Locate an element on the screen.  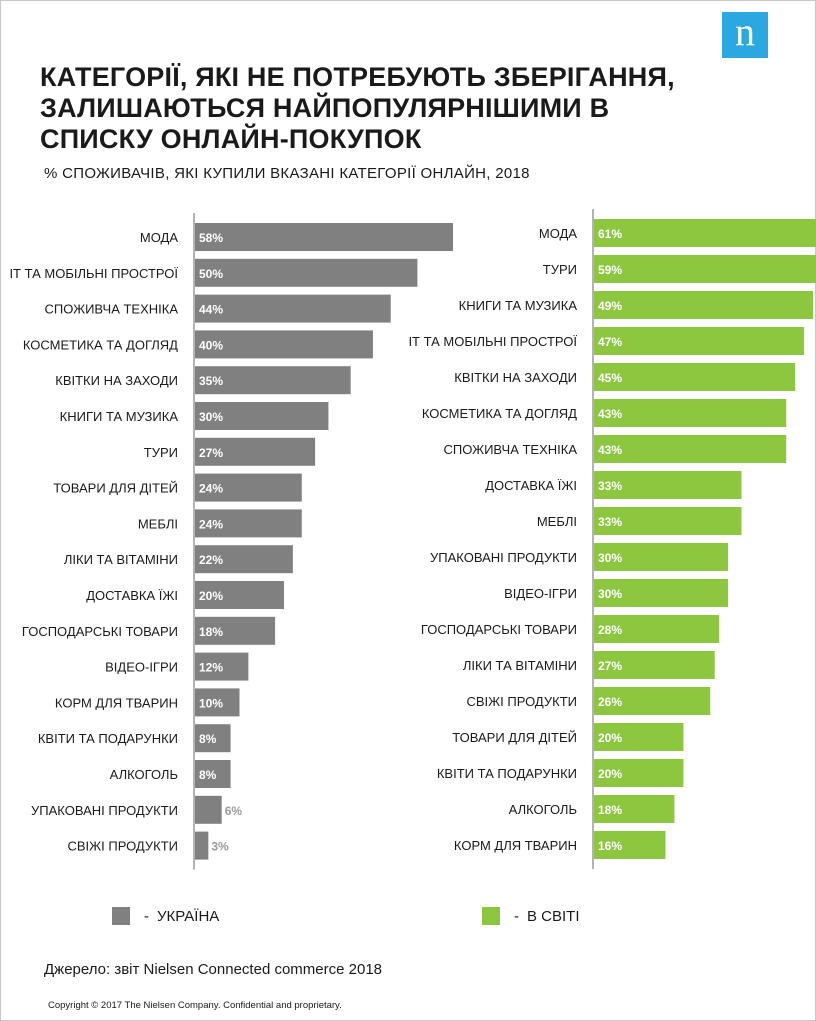
value-label-ukraine: 30% is located at coordinates (211, 417).